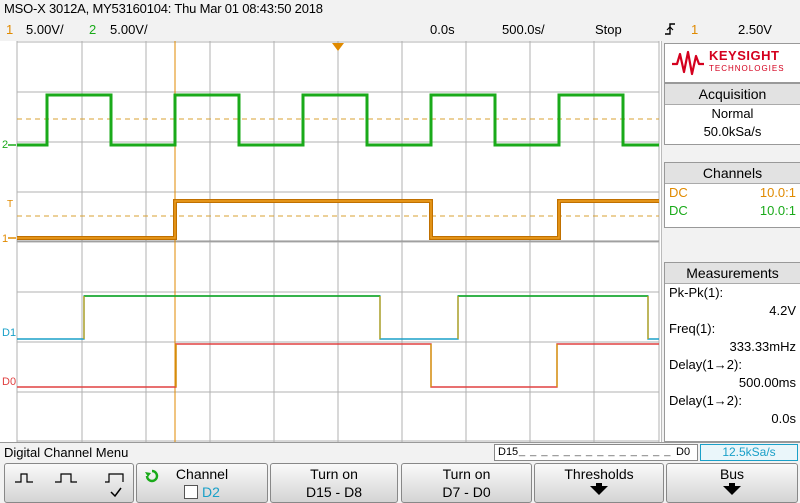 The image size is (800, 503). I want to click on run-state: Stop, so click(608, 29).